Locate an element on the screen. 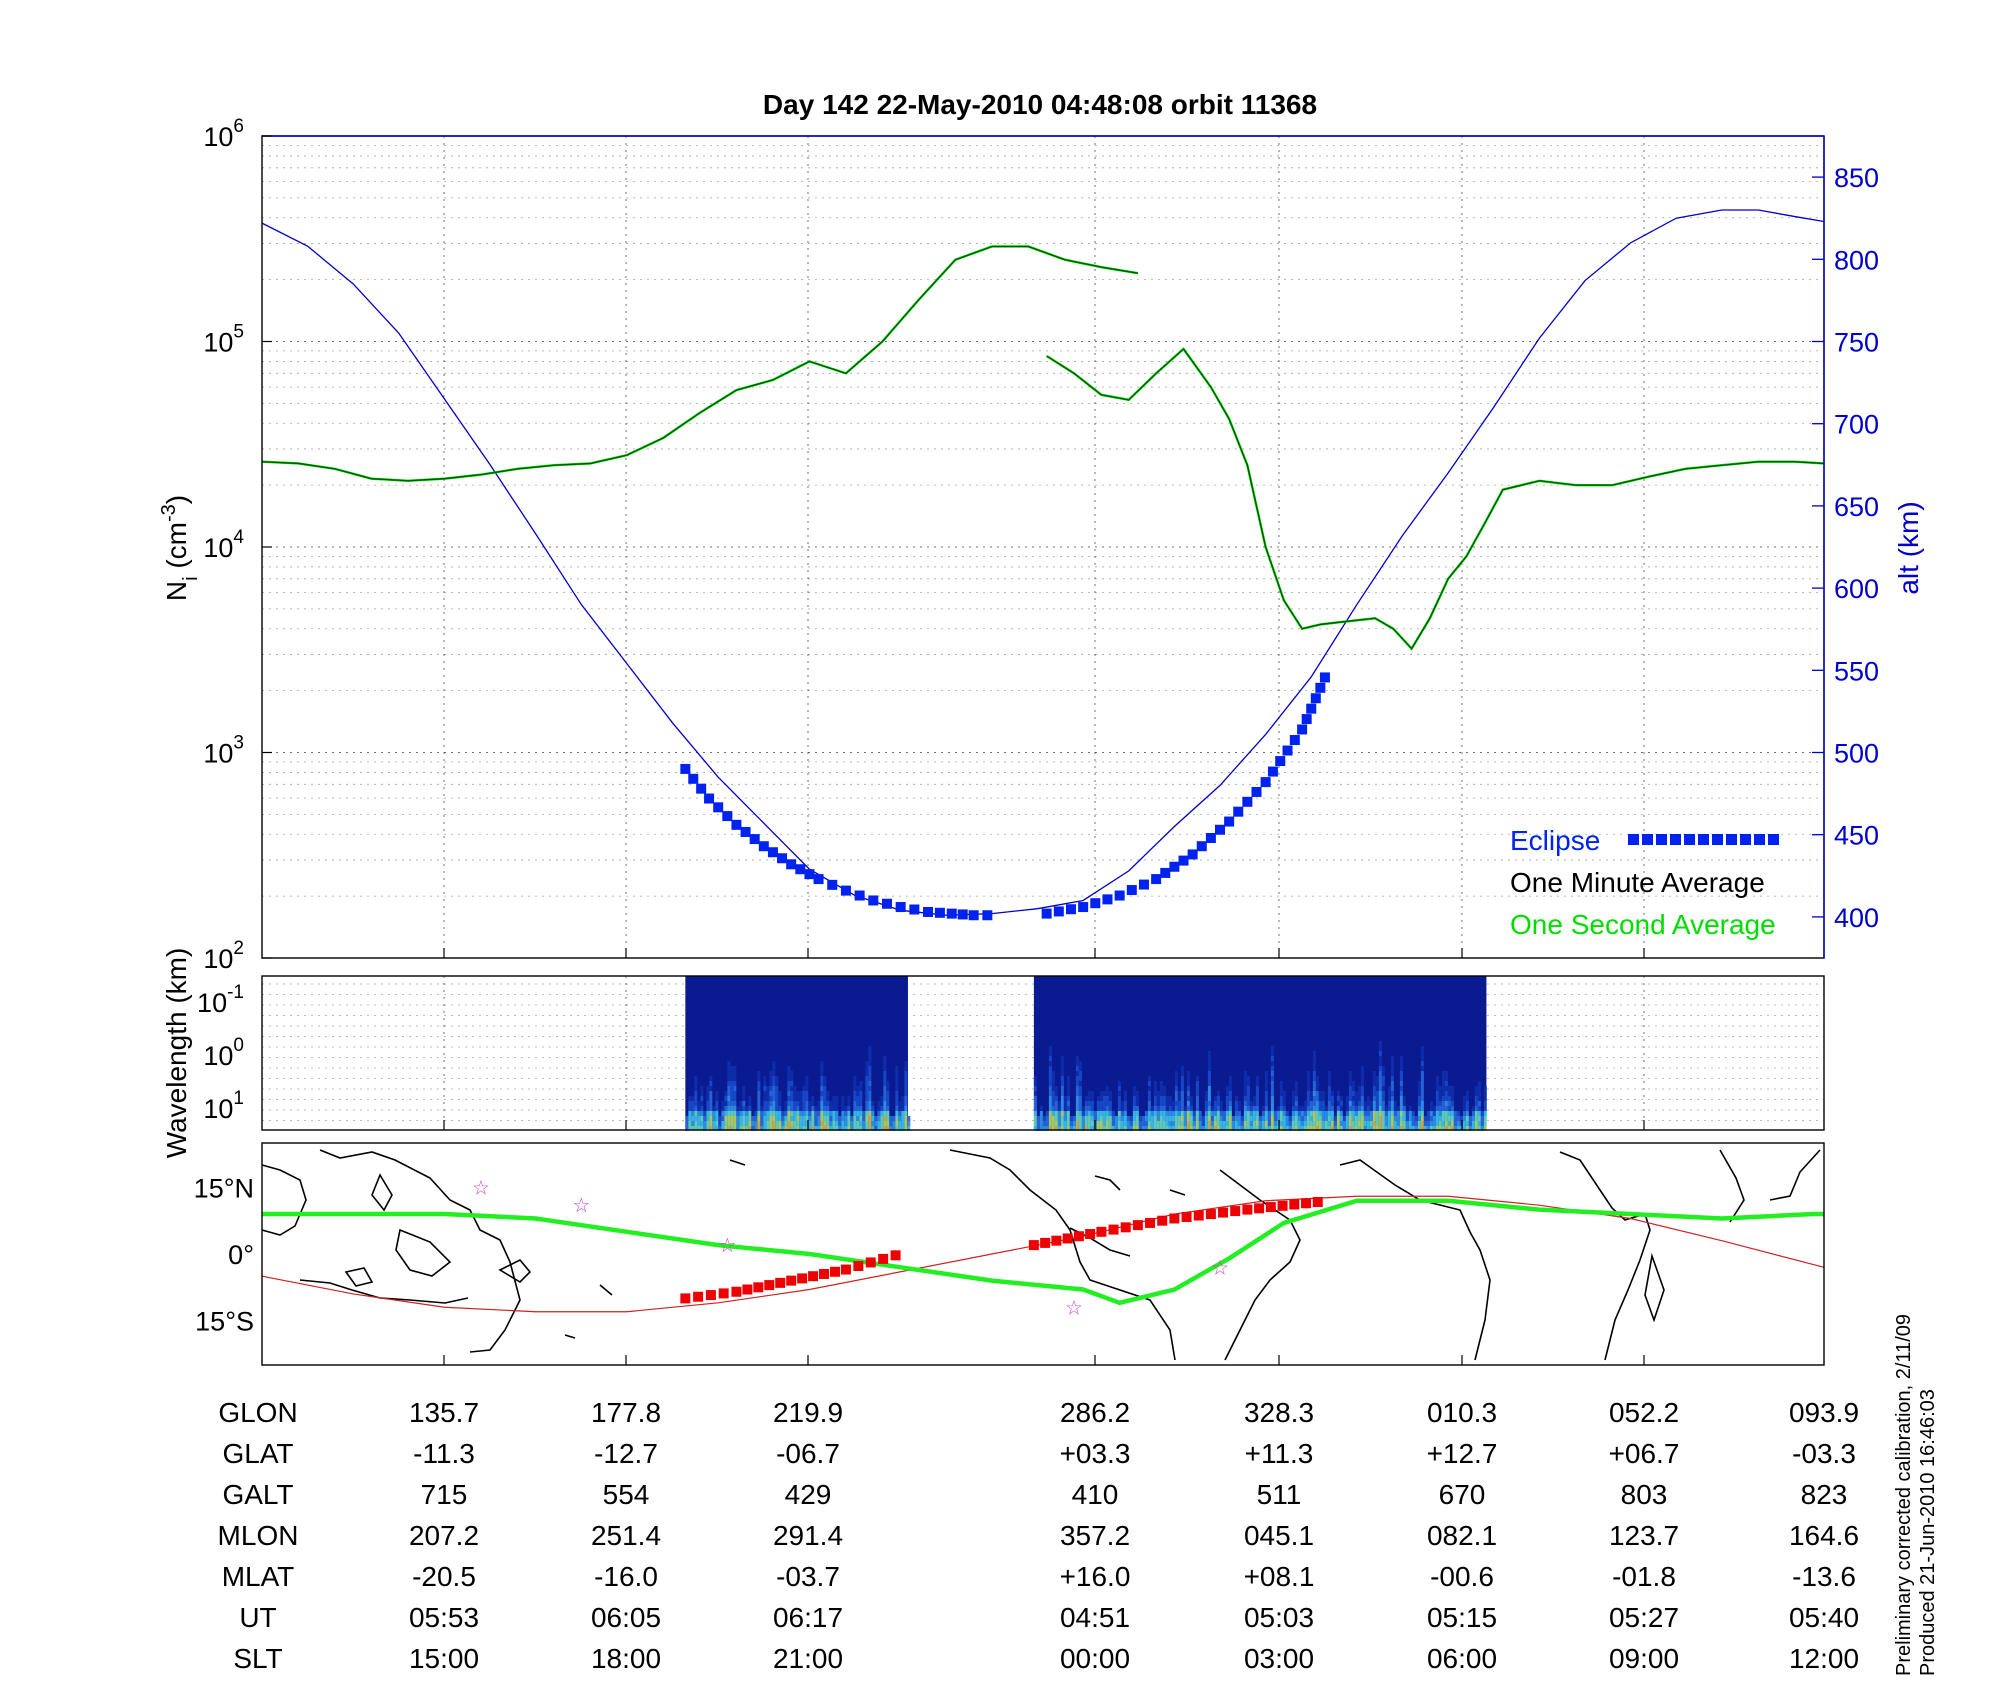 The image size is (2000, 1700). alt-tick-label: 550 is located at coordinates (1856, 671).